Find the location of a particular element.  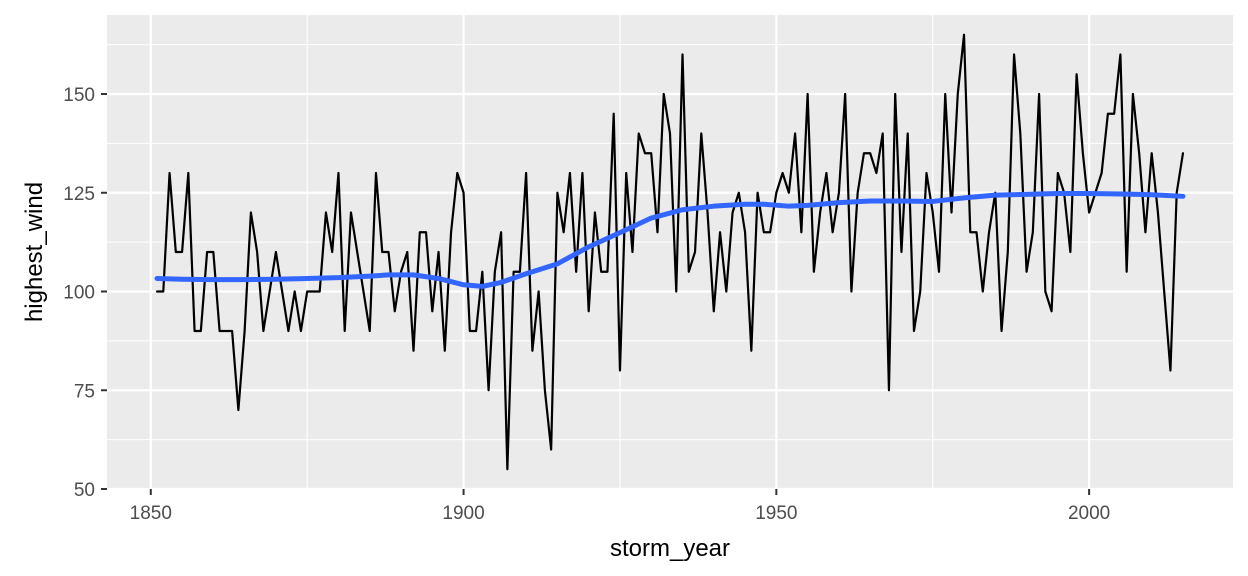

x-tick-label: 2000 is located at coordinates (1089, 513).